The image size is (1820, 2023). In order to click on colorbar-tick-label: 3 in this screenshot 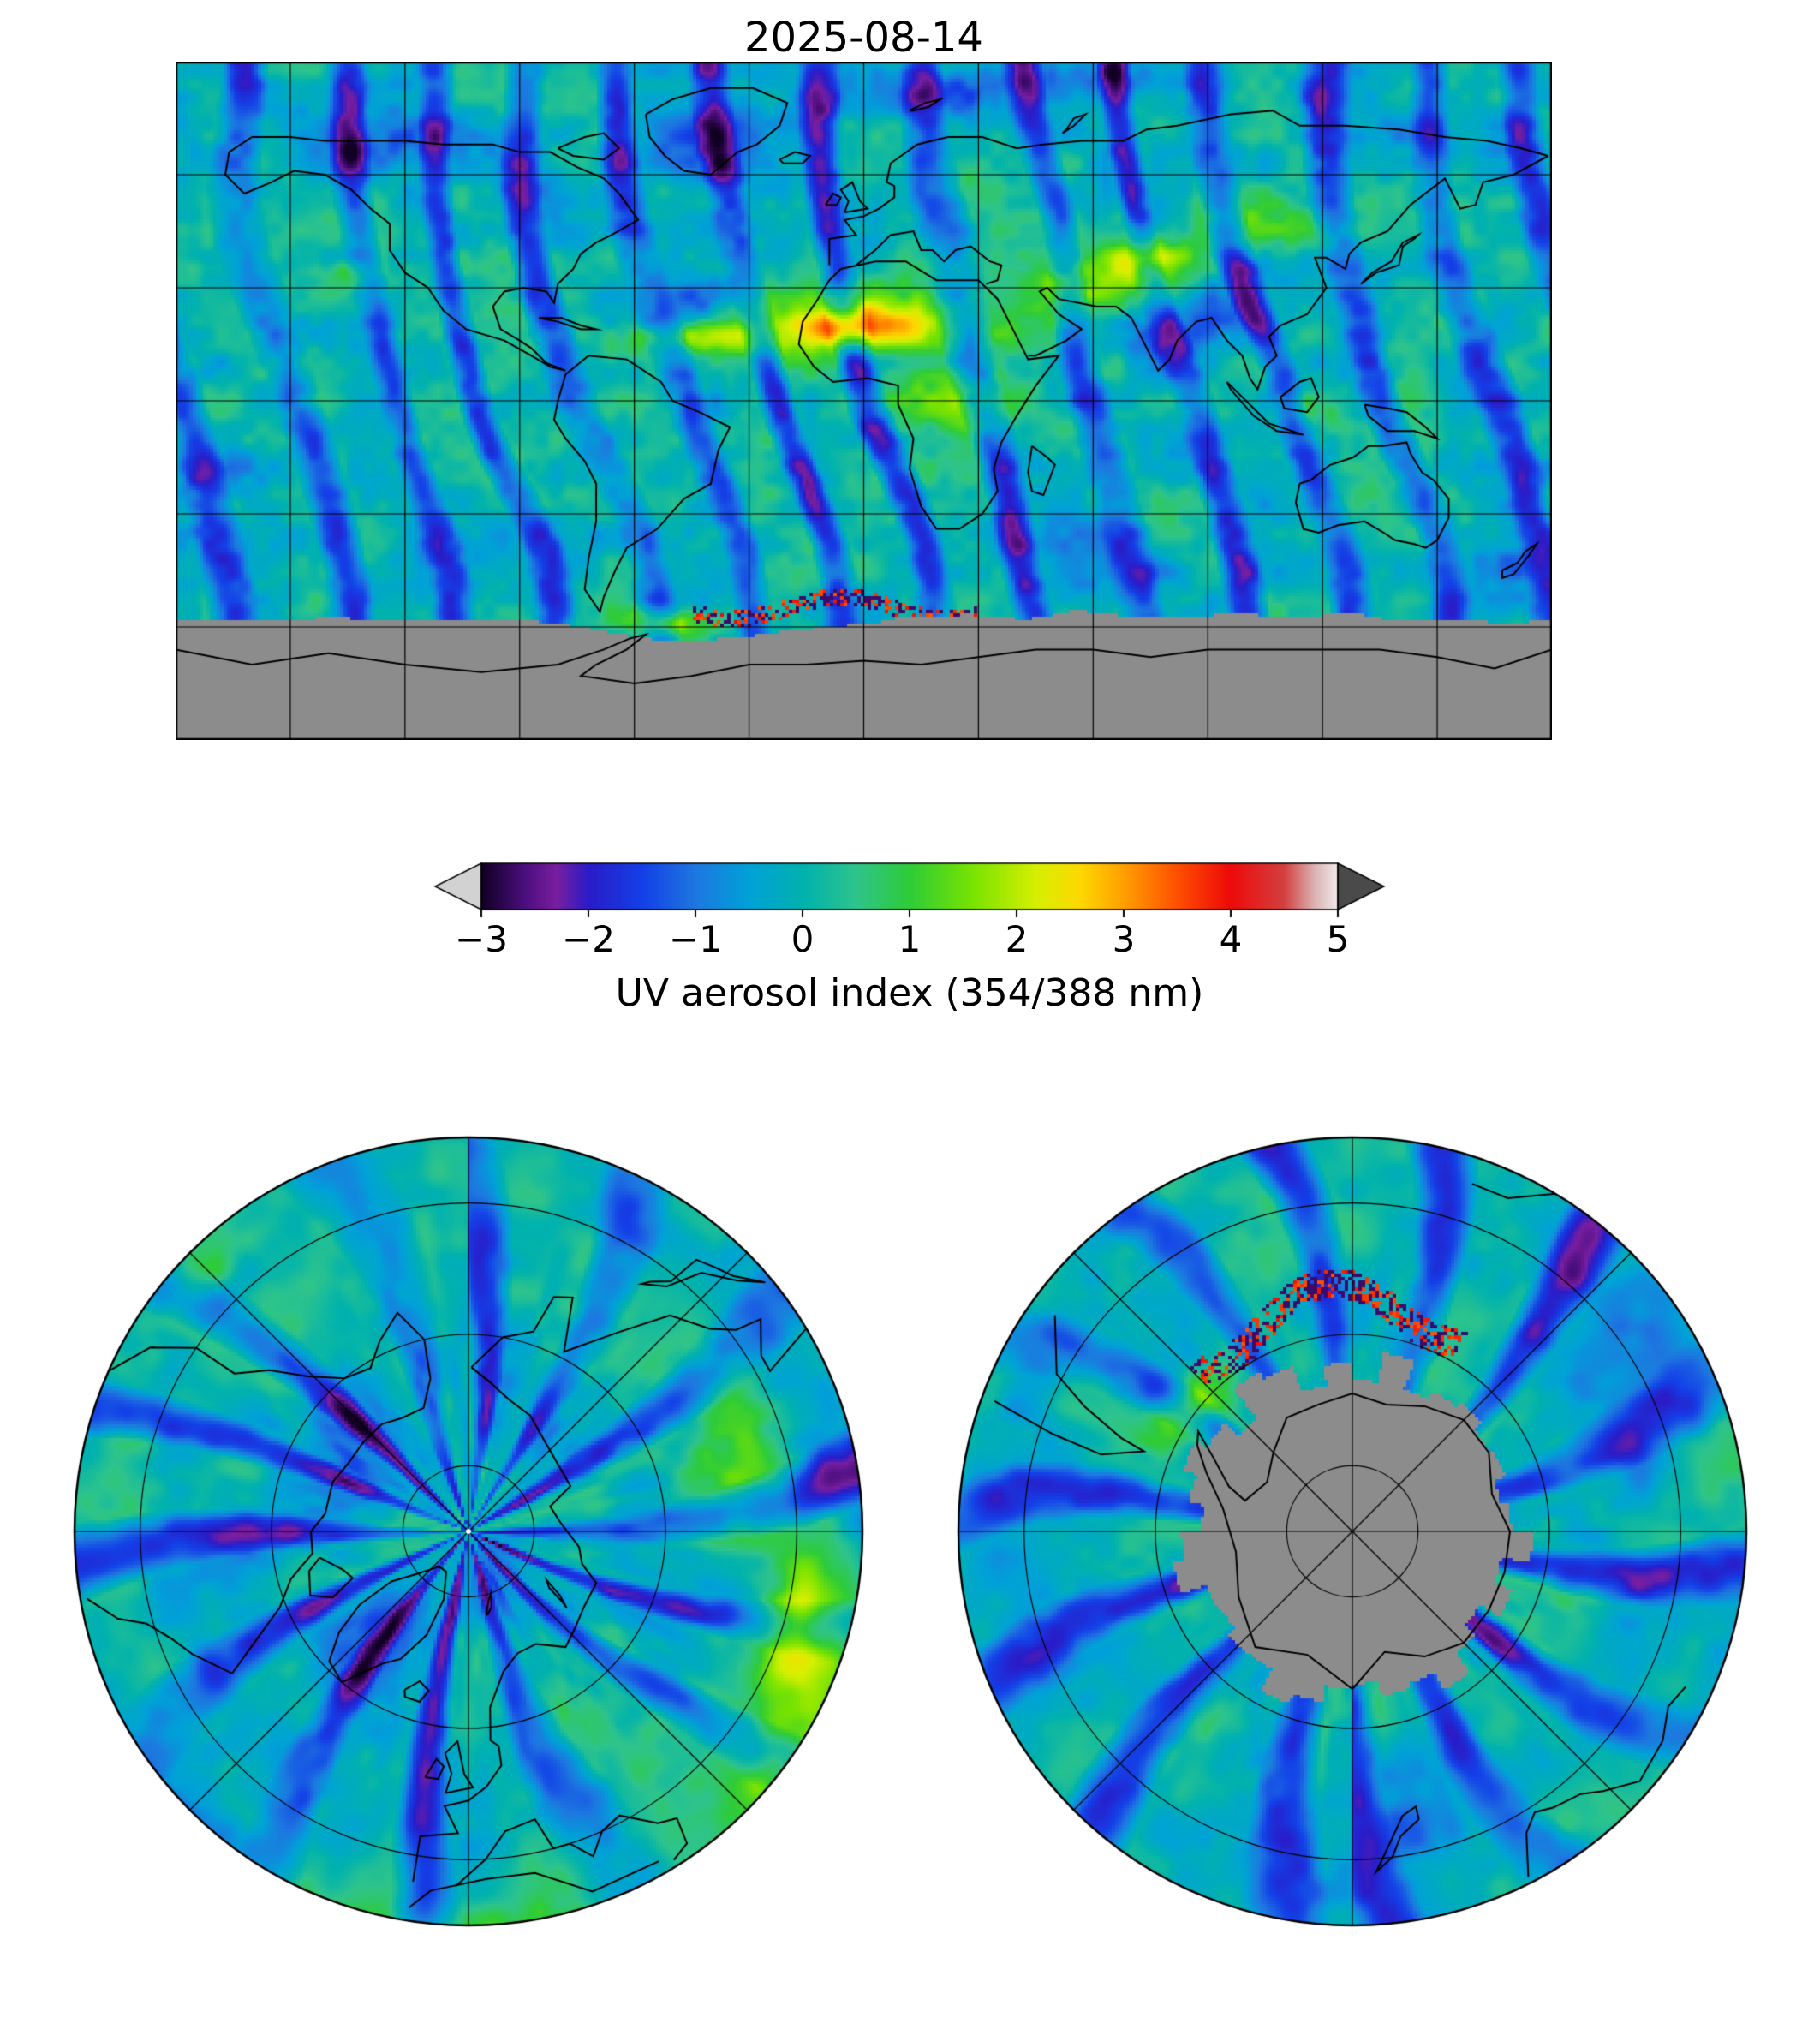, I will do `click(1124, 939)`.